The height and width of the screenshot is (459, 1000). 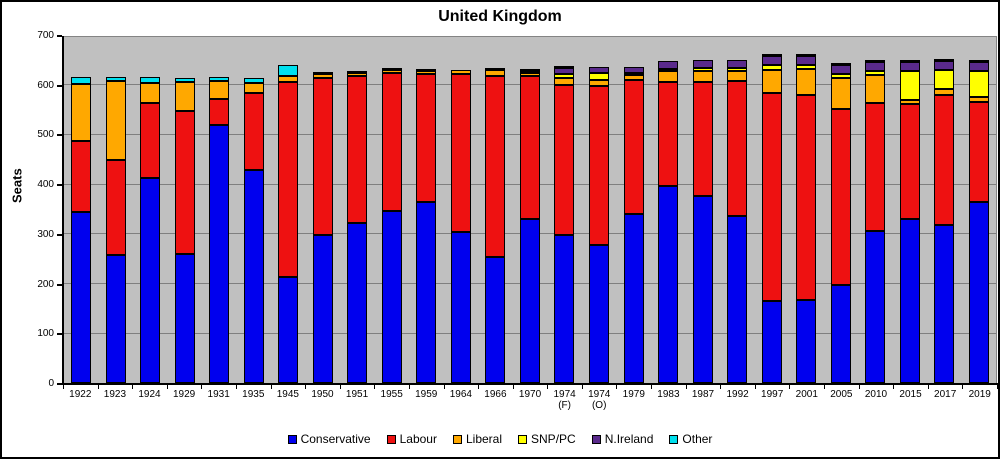 I want to click on bar-segment-labour-1974-f, so click(x=564, y=160).